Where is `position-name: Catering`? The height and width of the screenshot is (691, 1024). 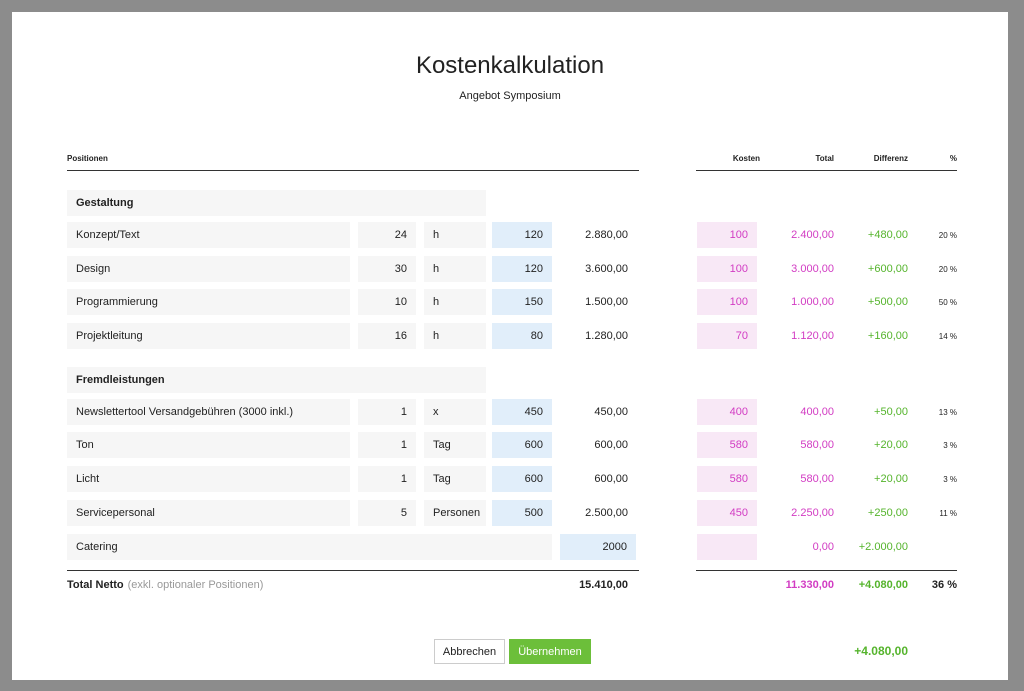
position-name: Catering is located at coordinates (309, 547).